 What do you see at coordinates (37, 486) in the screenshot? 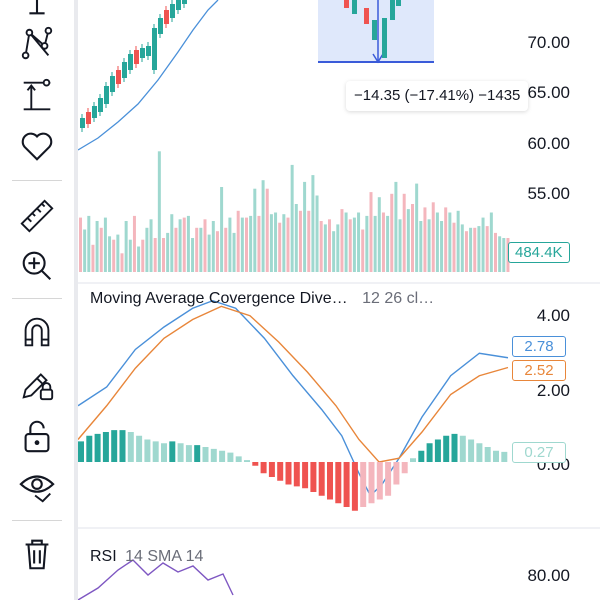
I see `eye-visibility-icon` at bounding box center [37, 486].